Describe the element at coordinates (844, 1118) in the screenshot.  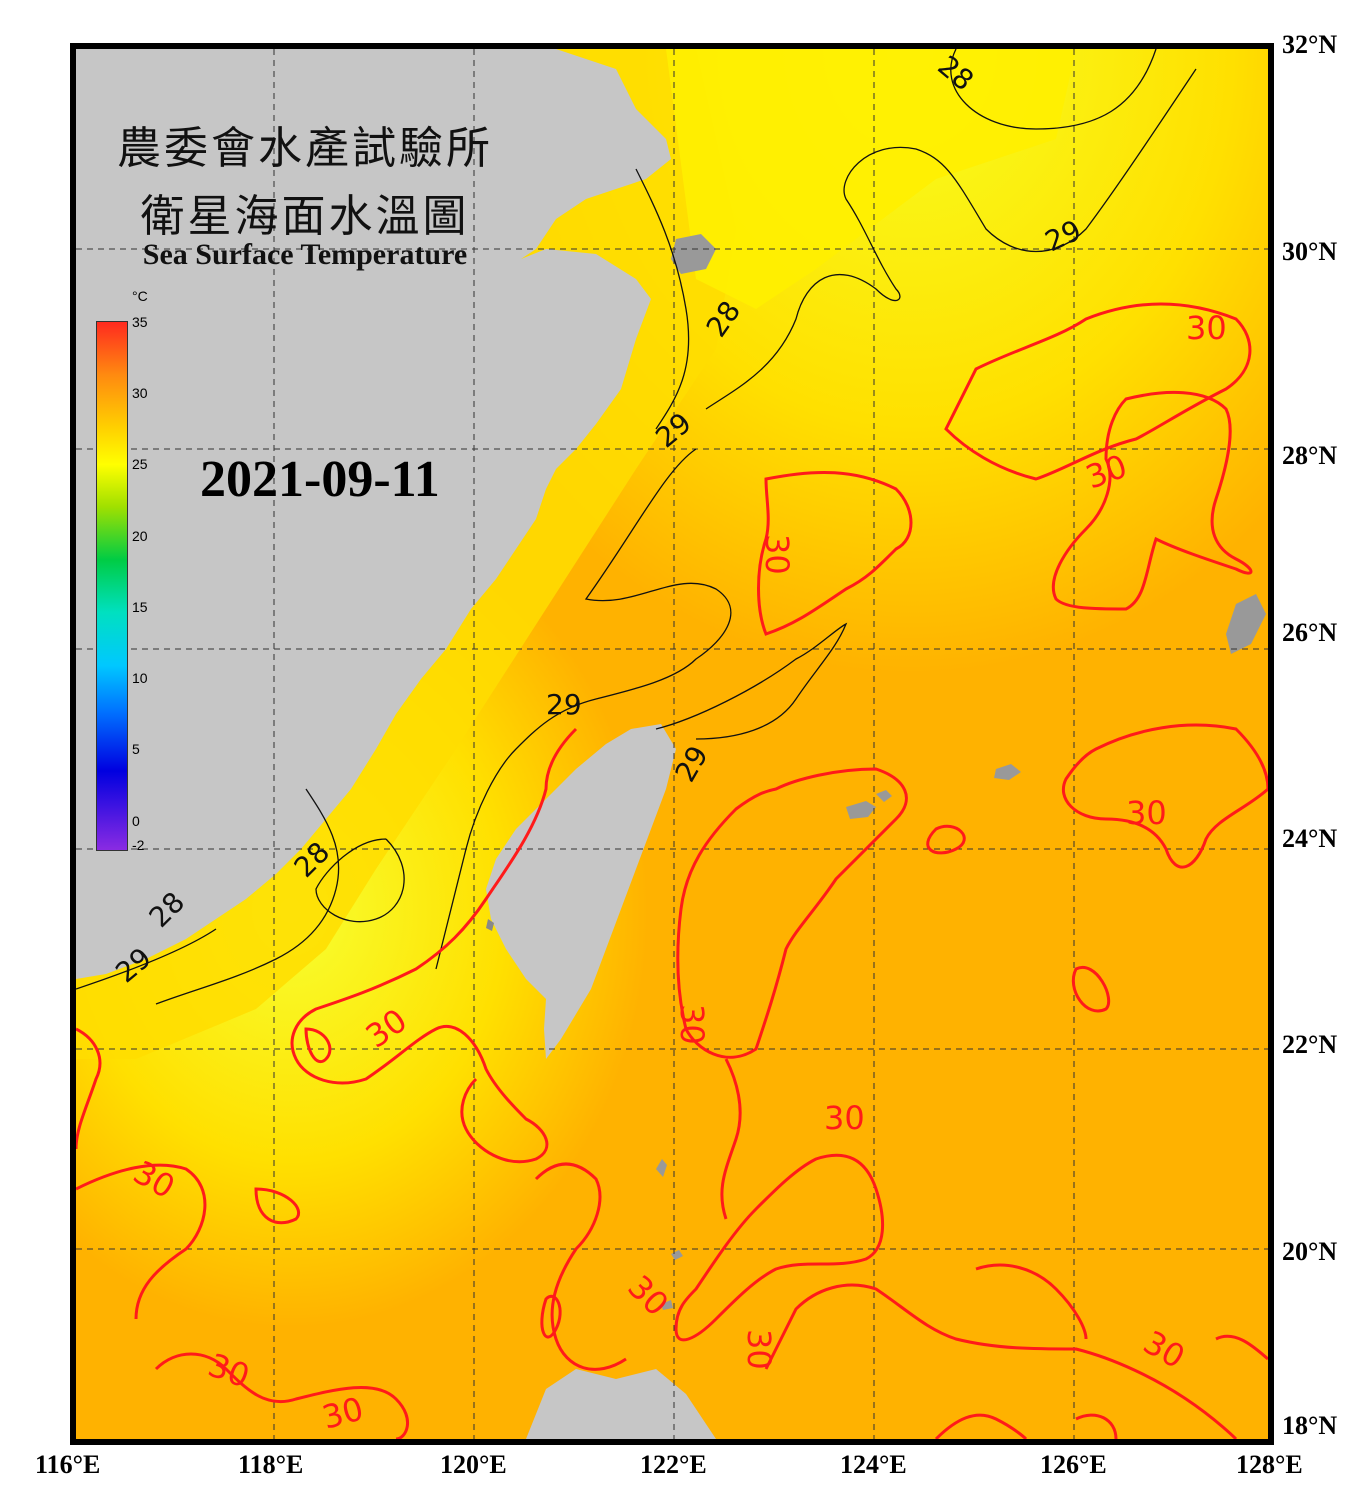
I see `contour-label-30-g: 30` at that location.